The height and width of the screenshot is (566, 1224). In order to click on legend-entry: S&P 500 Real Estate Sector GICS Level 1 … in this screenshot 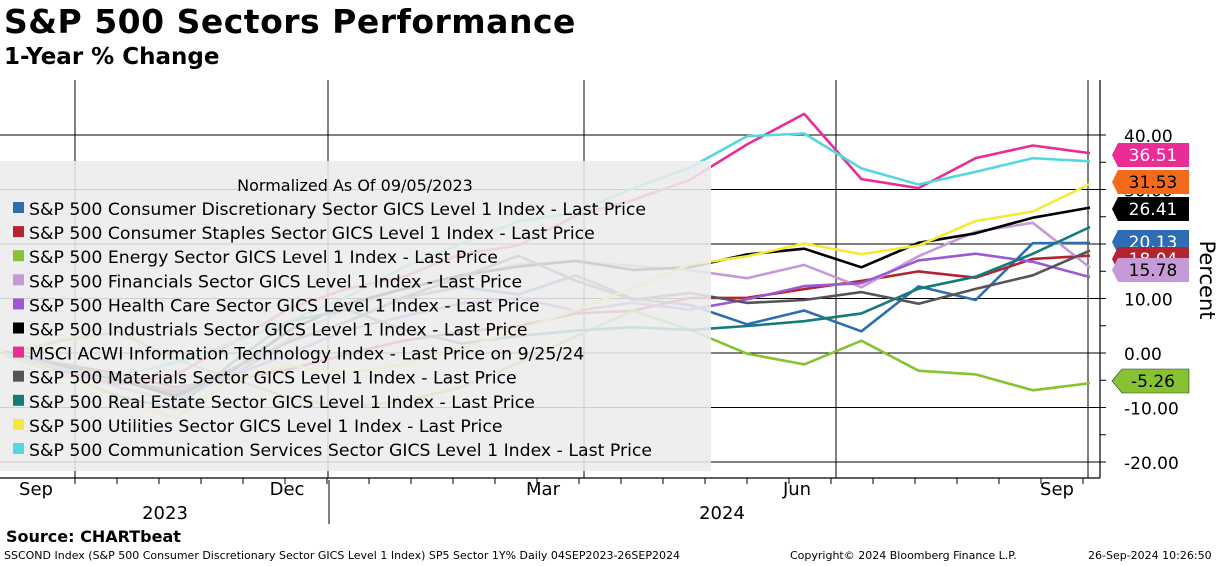, I will do `click(282, 403)`.